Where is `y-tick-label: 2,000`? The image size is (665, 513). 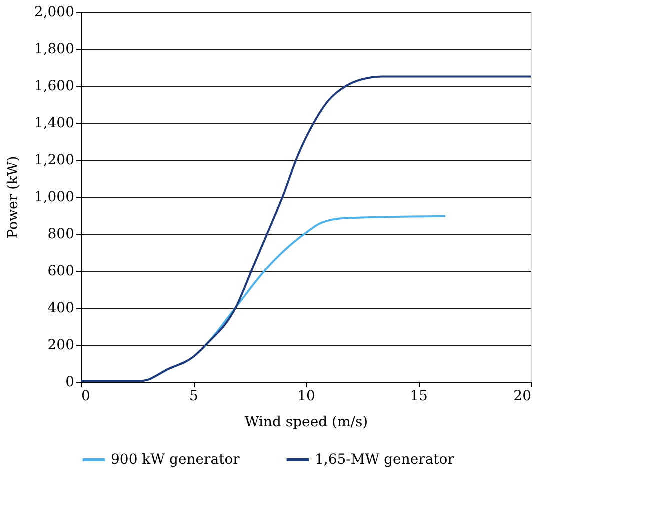 y-tick-label: 2,000 is located at coordinates (54, 12).